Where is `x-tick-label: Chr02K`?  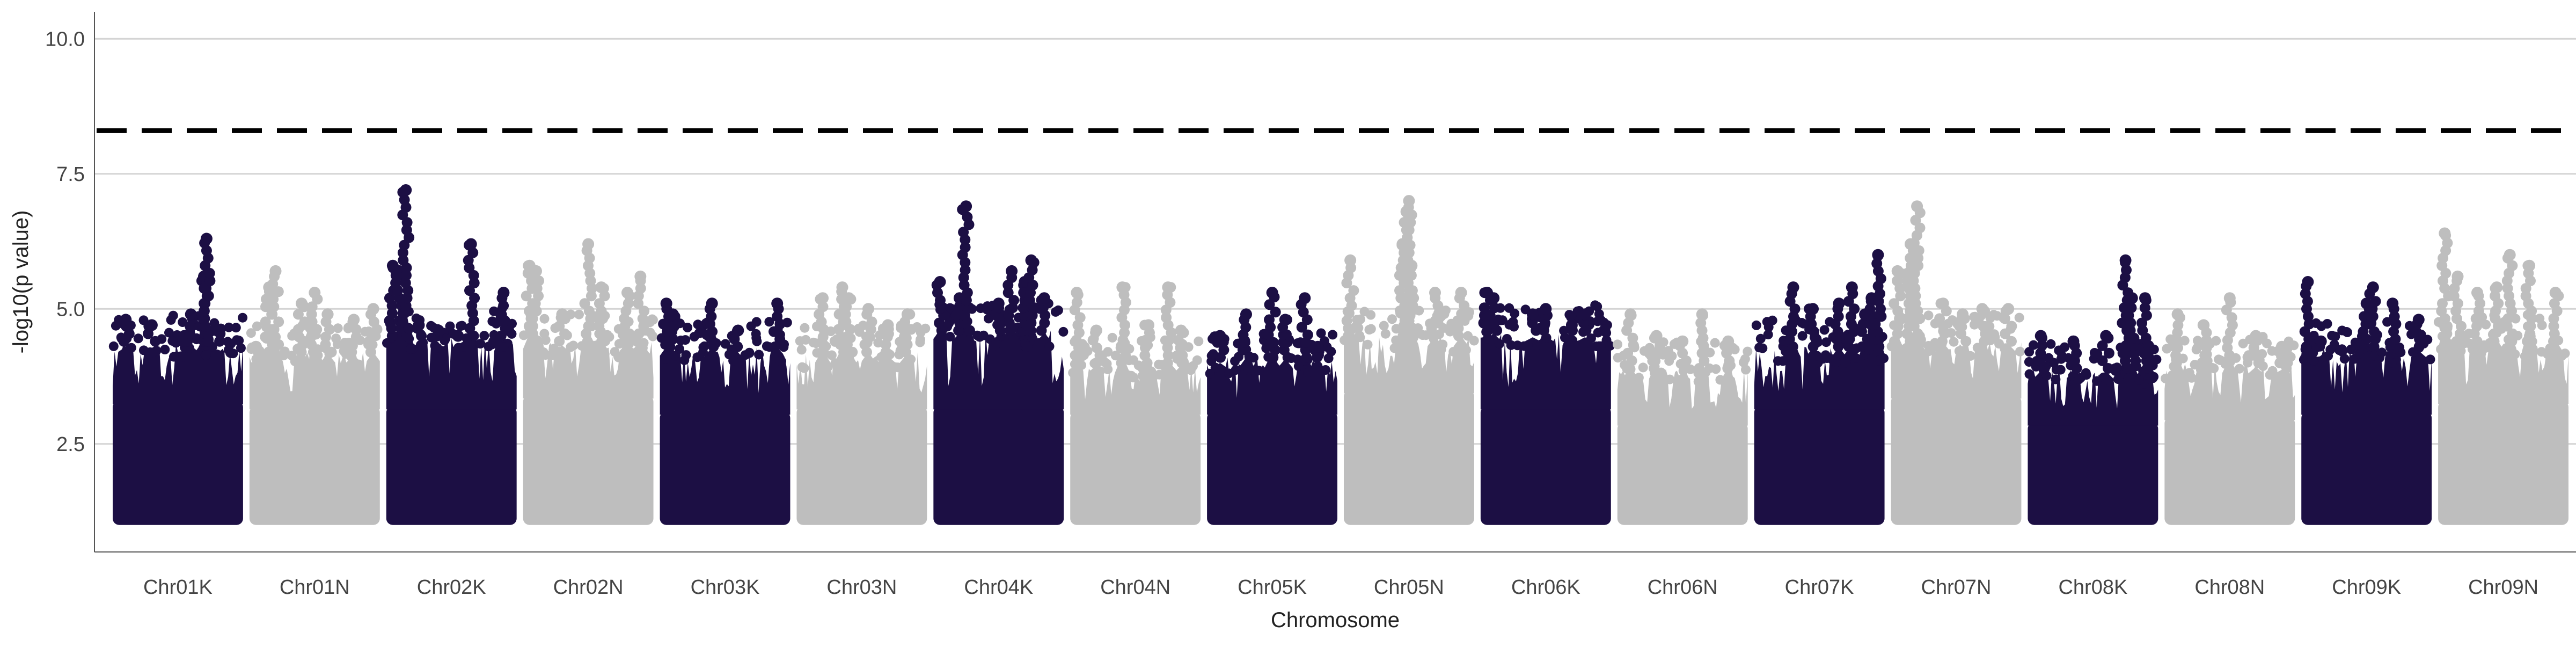
x-tick-label: Chr02K is located at coordinates (451, 587).